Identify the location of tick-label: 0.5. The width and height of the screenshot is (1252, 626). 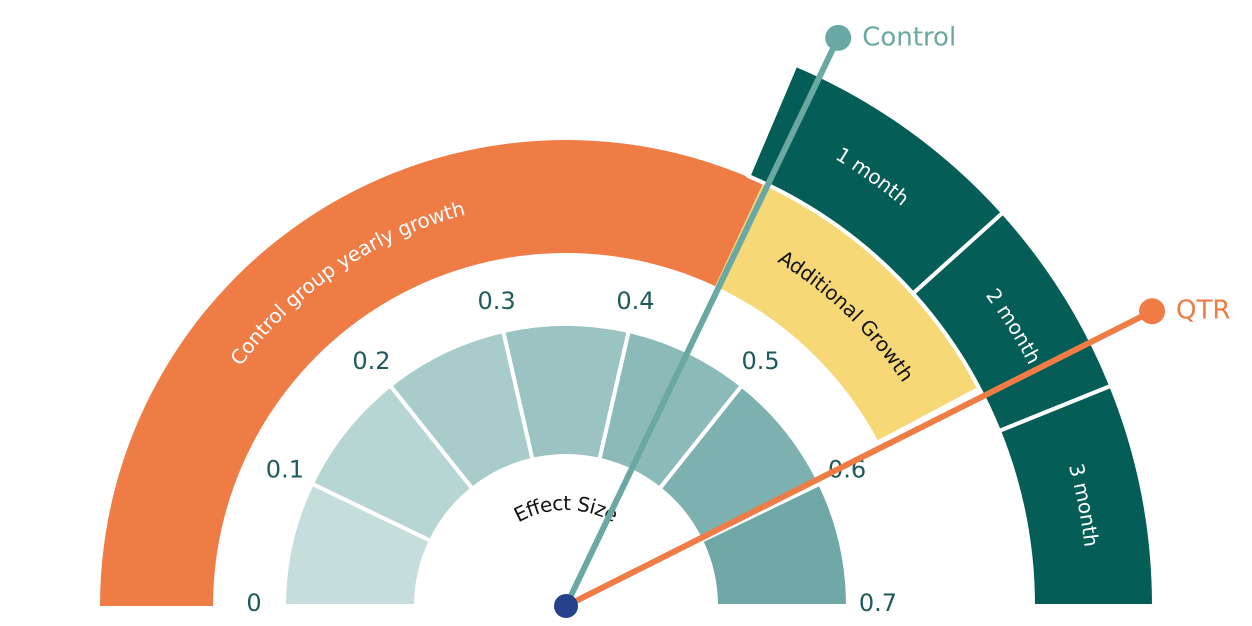
(760, 361).